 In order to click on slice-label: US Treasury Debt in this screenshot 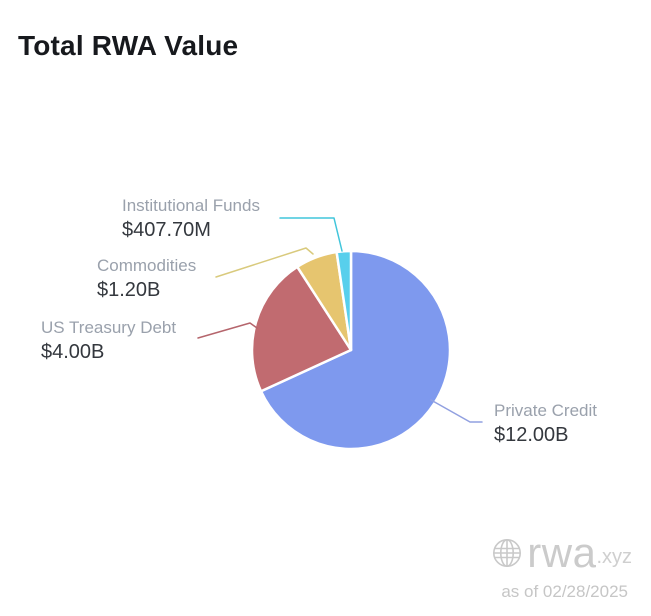, I will do `click(109, 327)`.